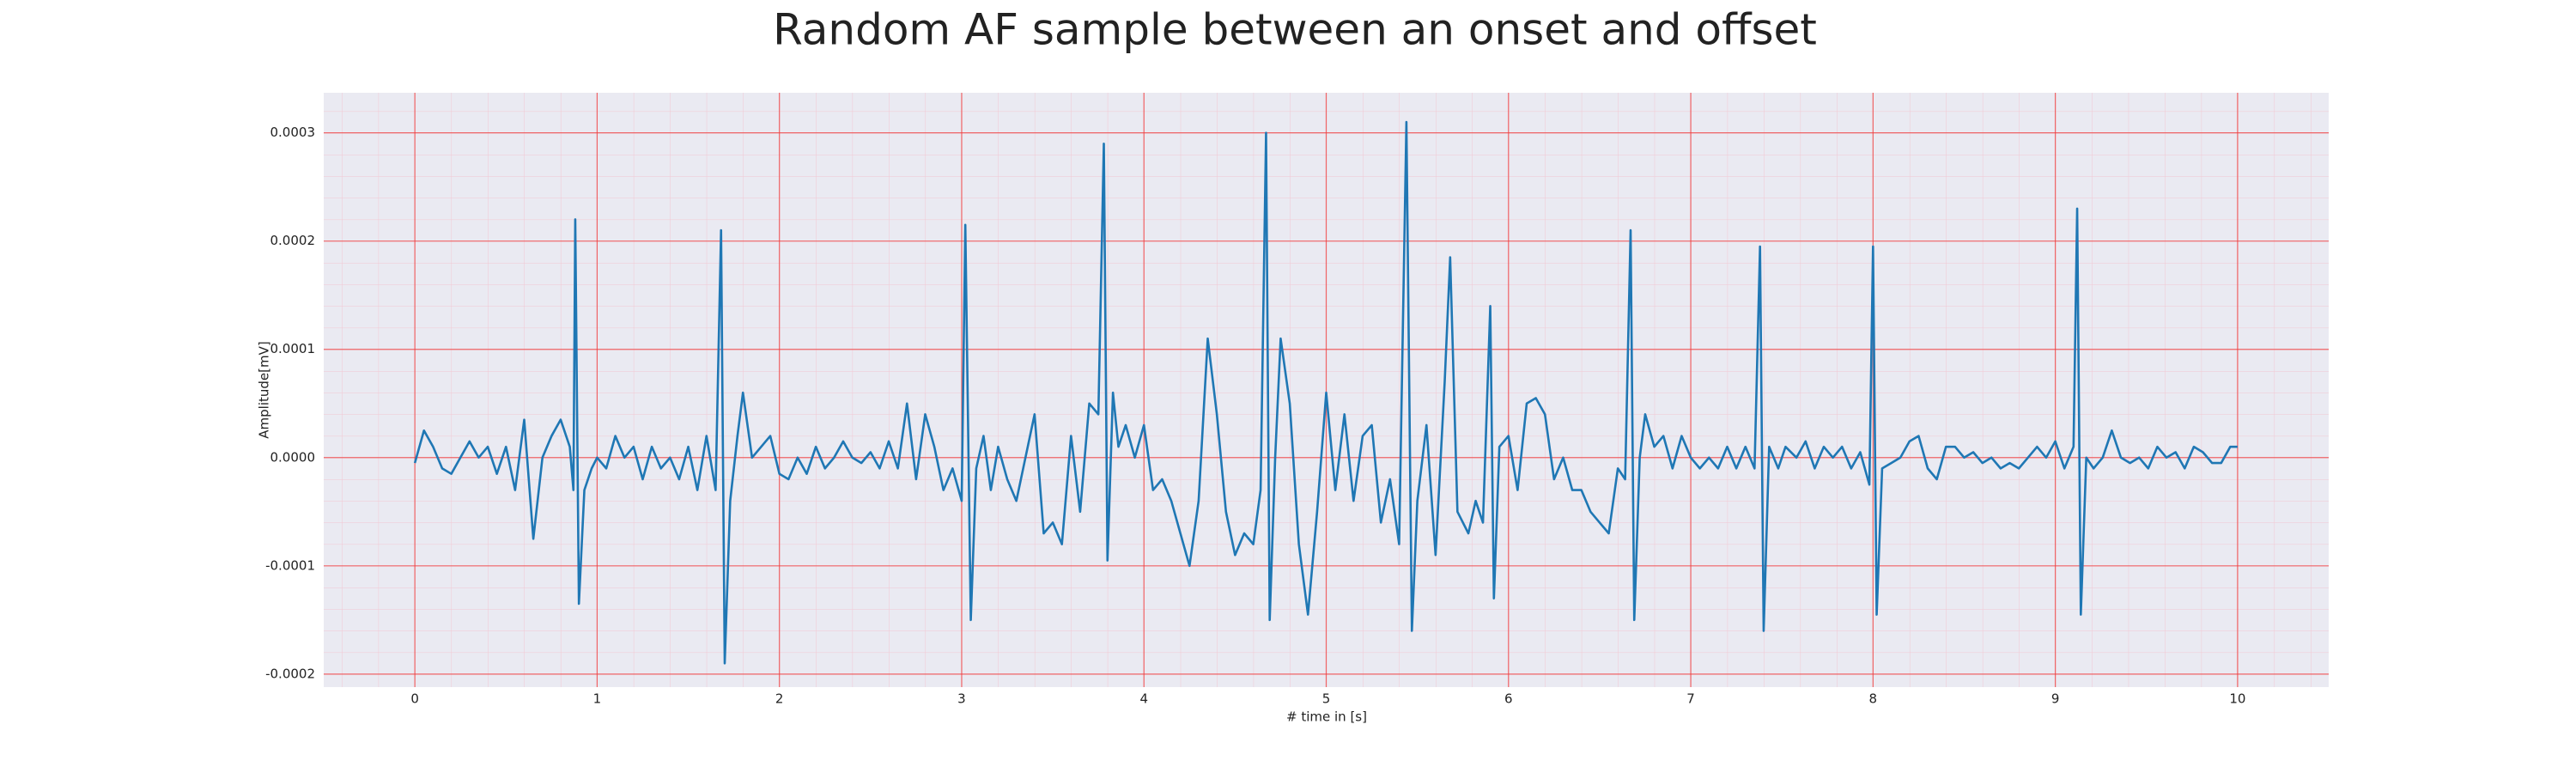  Describe the element at coordinates (414, 699) in the screenshot. I see `x-tick-label: 0` at that location.